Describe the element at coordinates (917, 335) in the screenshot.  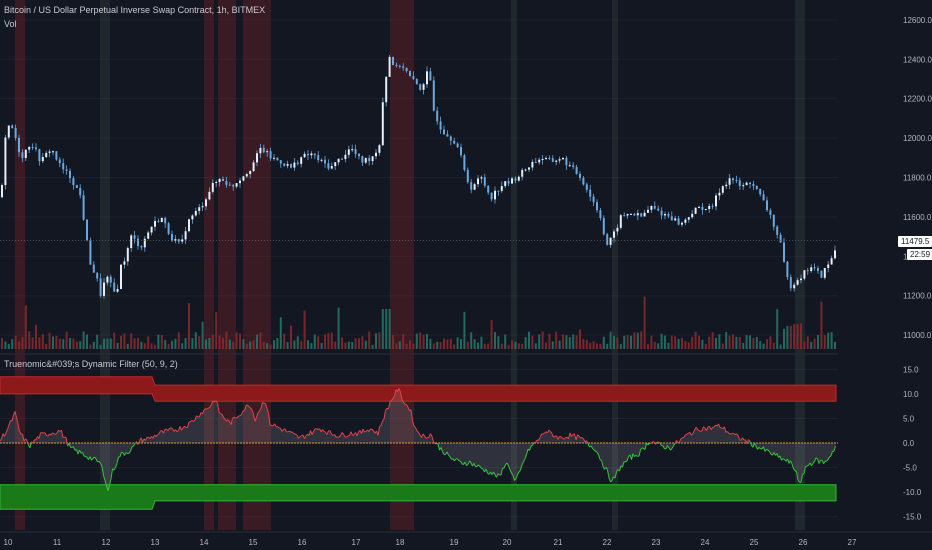
I see `price-tick-label: 11000.0` at that location.